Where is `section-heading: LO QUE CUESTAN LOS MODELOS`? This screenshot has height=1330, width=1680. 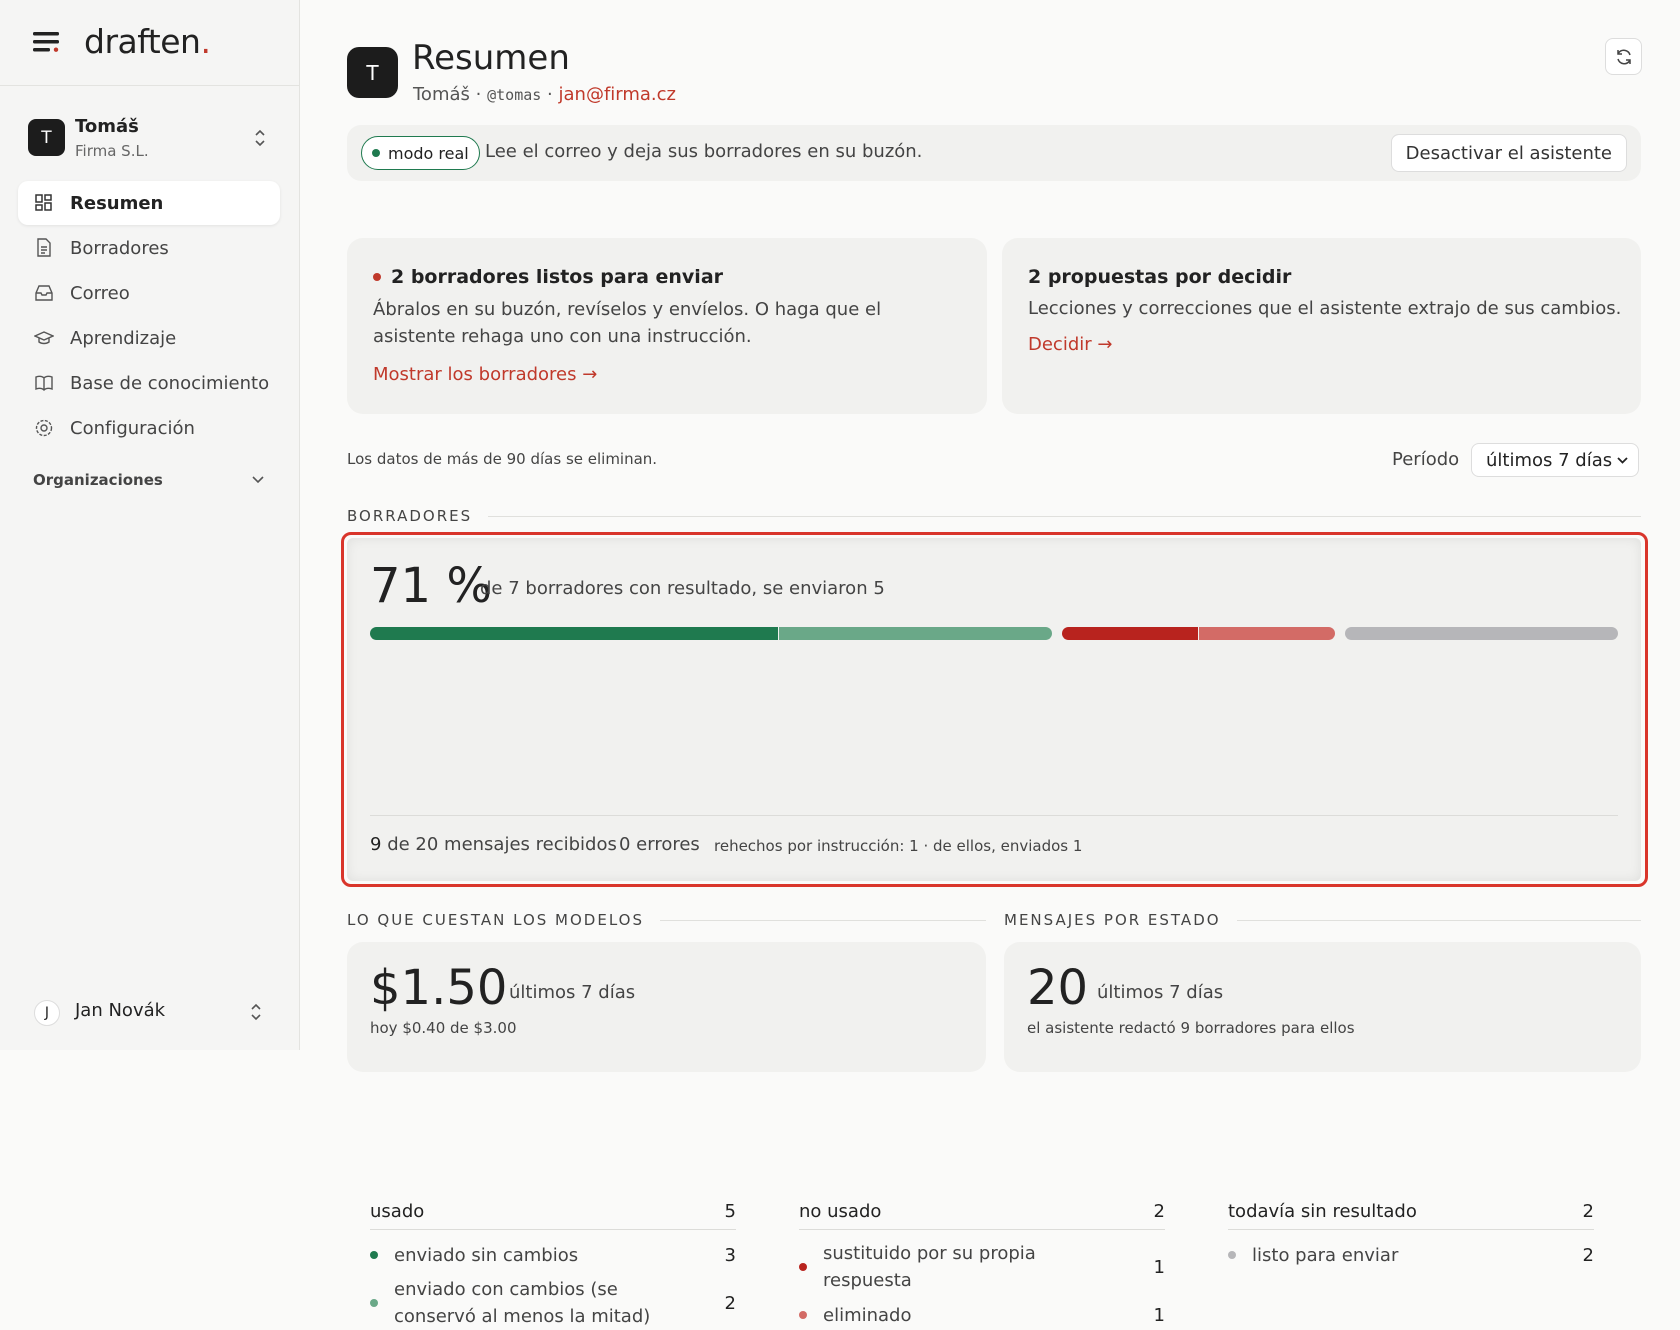 section-heading: LO QUE CUESTAN LOS MODELOS is located at coordinates (666, 920).